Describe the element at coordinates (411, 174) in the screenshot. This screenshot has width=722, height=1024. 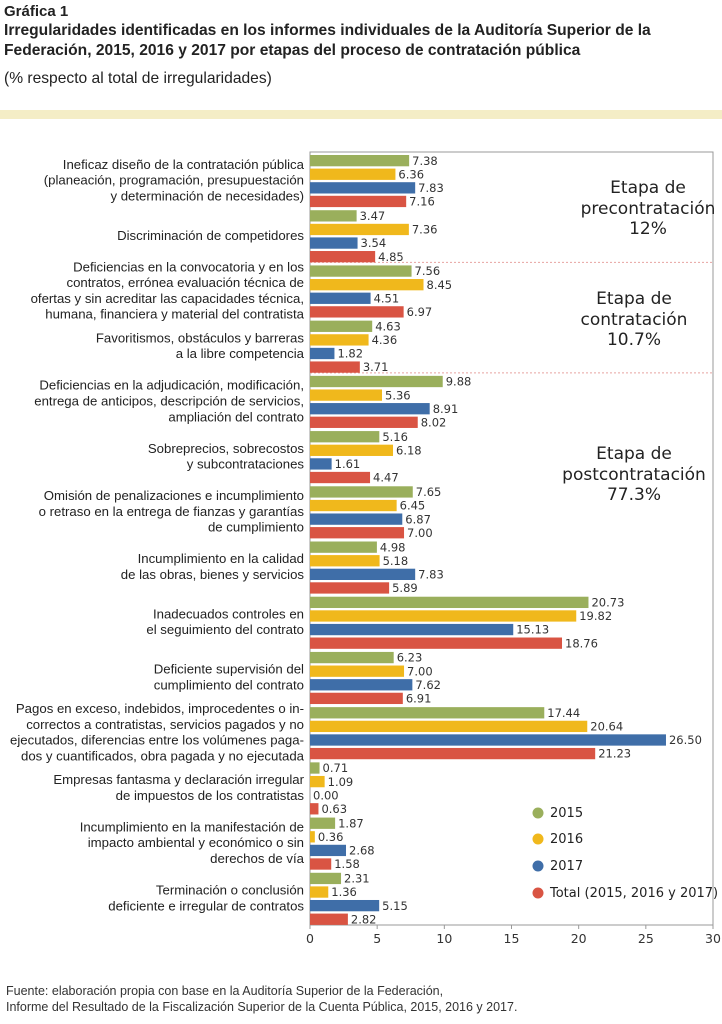
I see `value-label: 6.36` at that location.